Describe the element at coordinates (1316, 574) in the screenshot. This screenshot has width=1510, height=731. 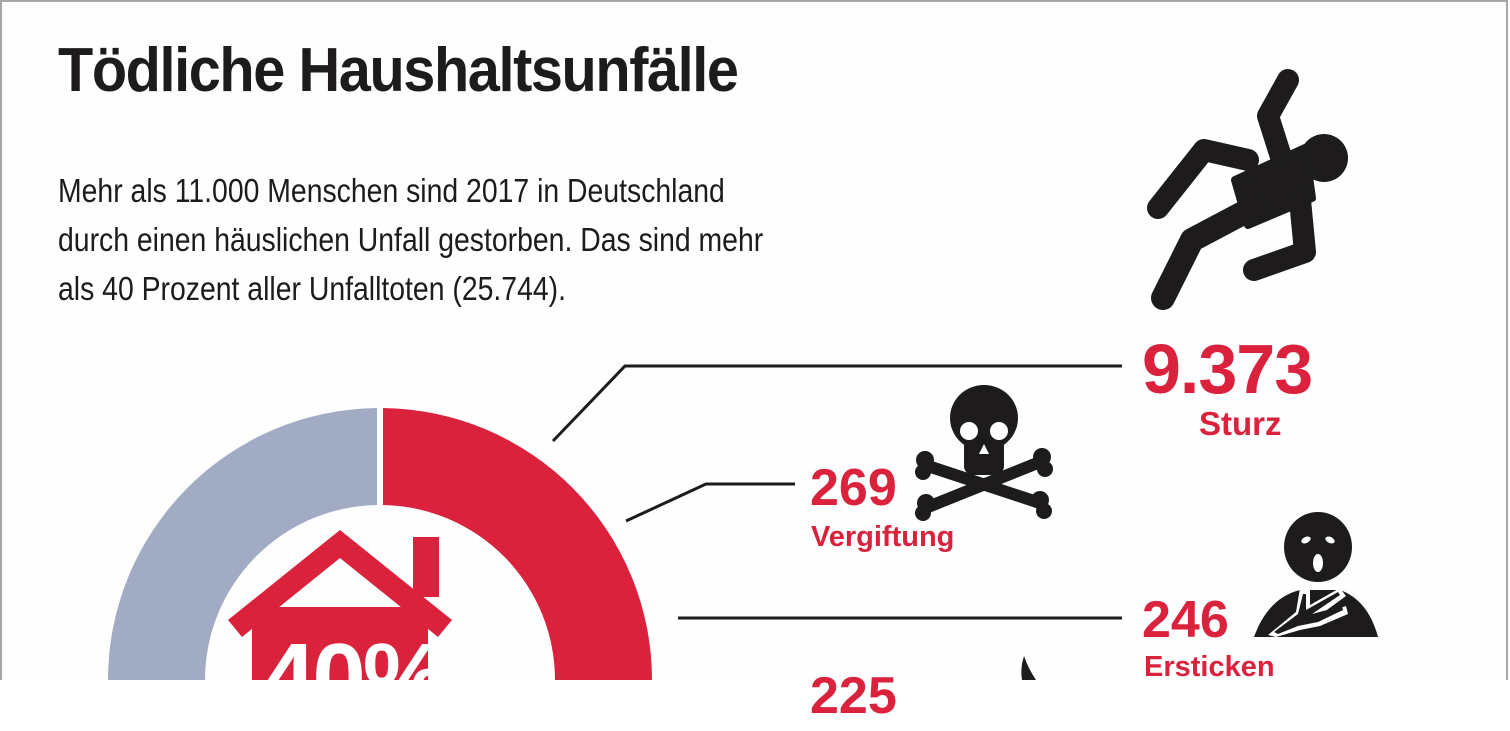
I see `choking-person-icon` at that location.